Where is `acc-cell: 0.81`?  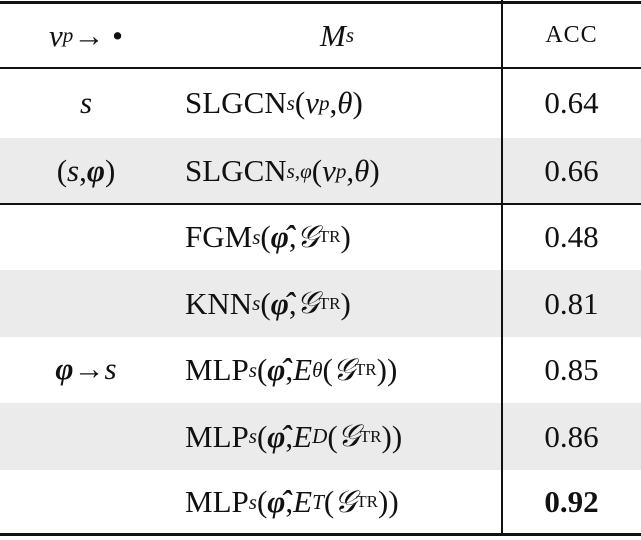 acc-cell: 0.81 is located at coordinates (571, 303).